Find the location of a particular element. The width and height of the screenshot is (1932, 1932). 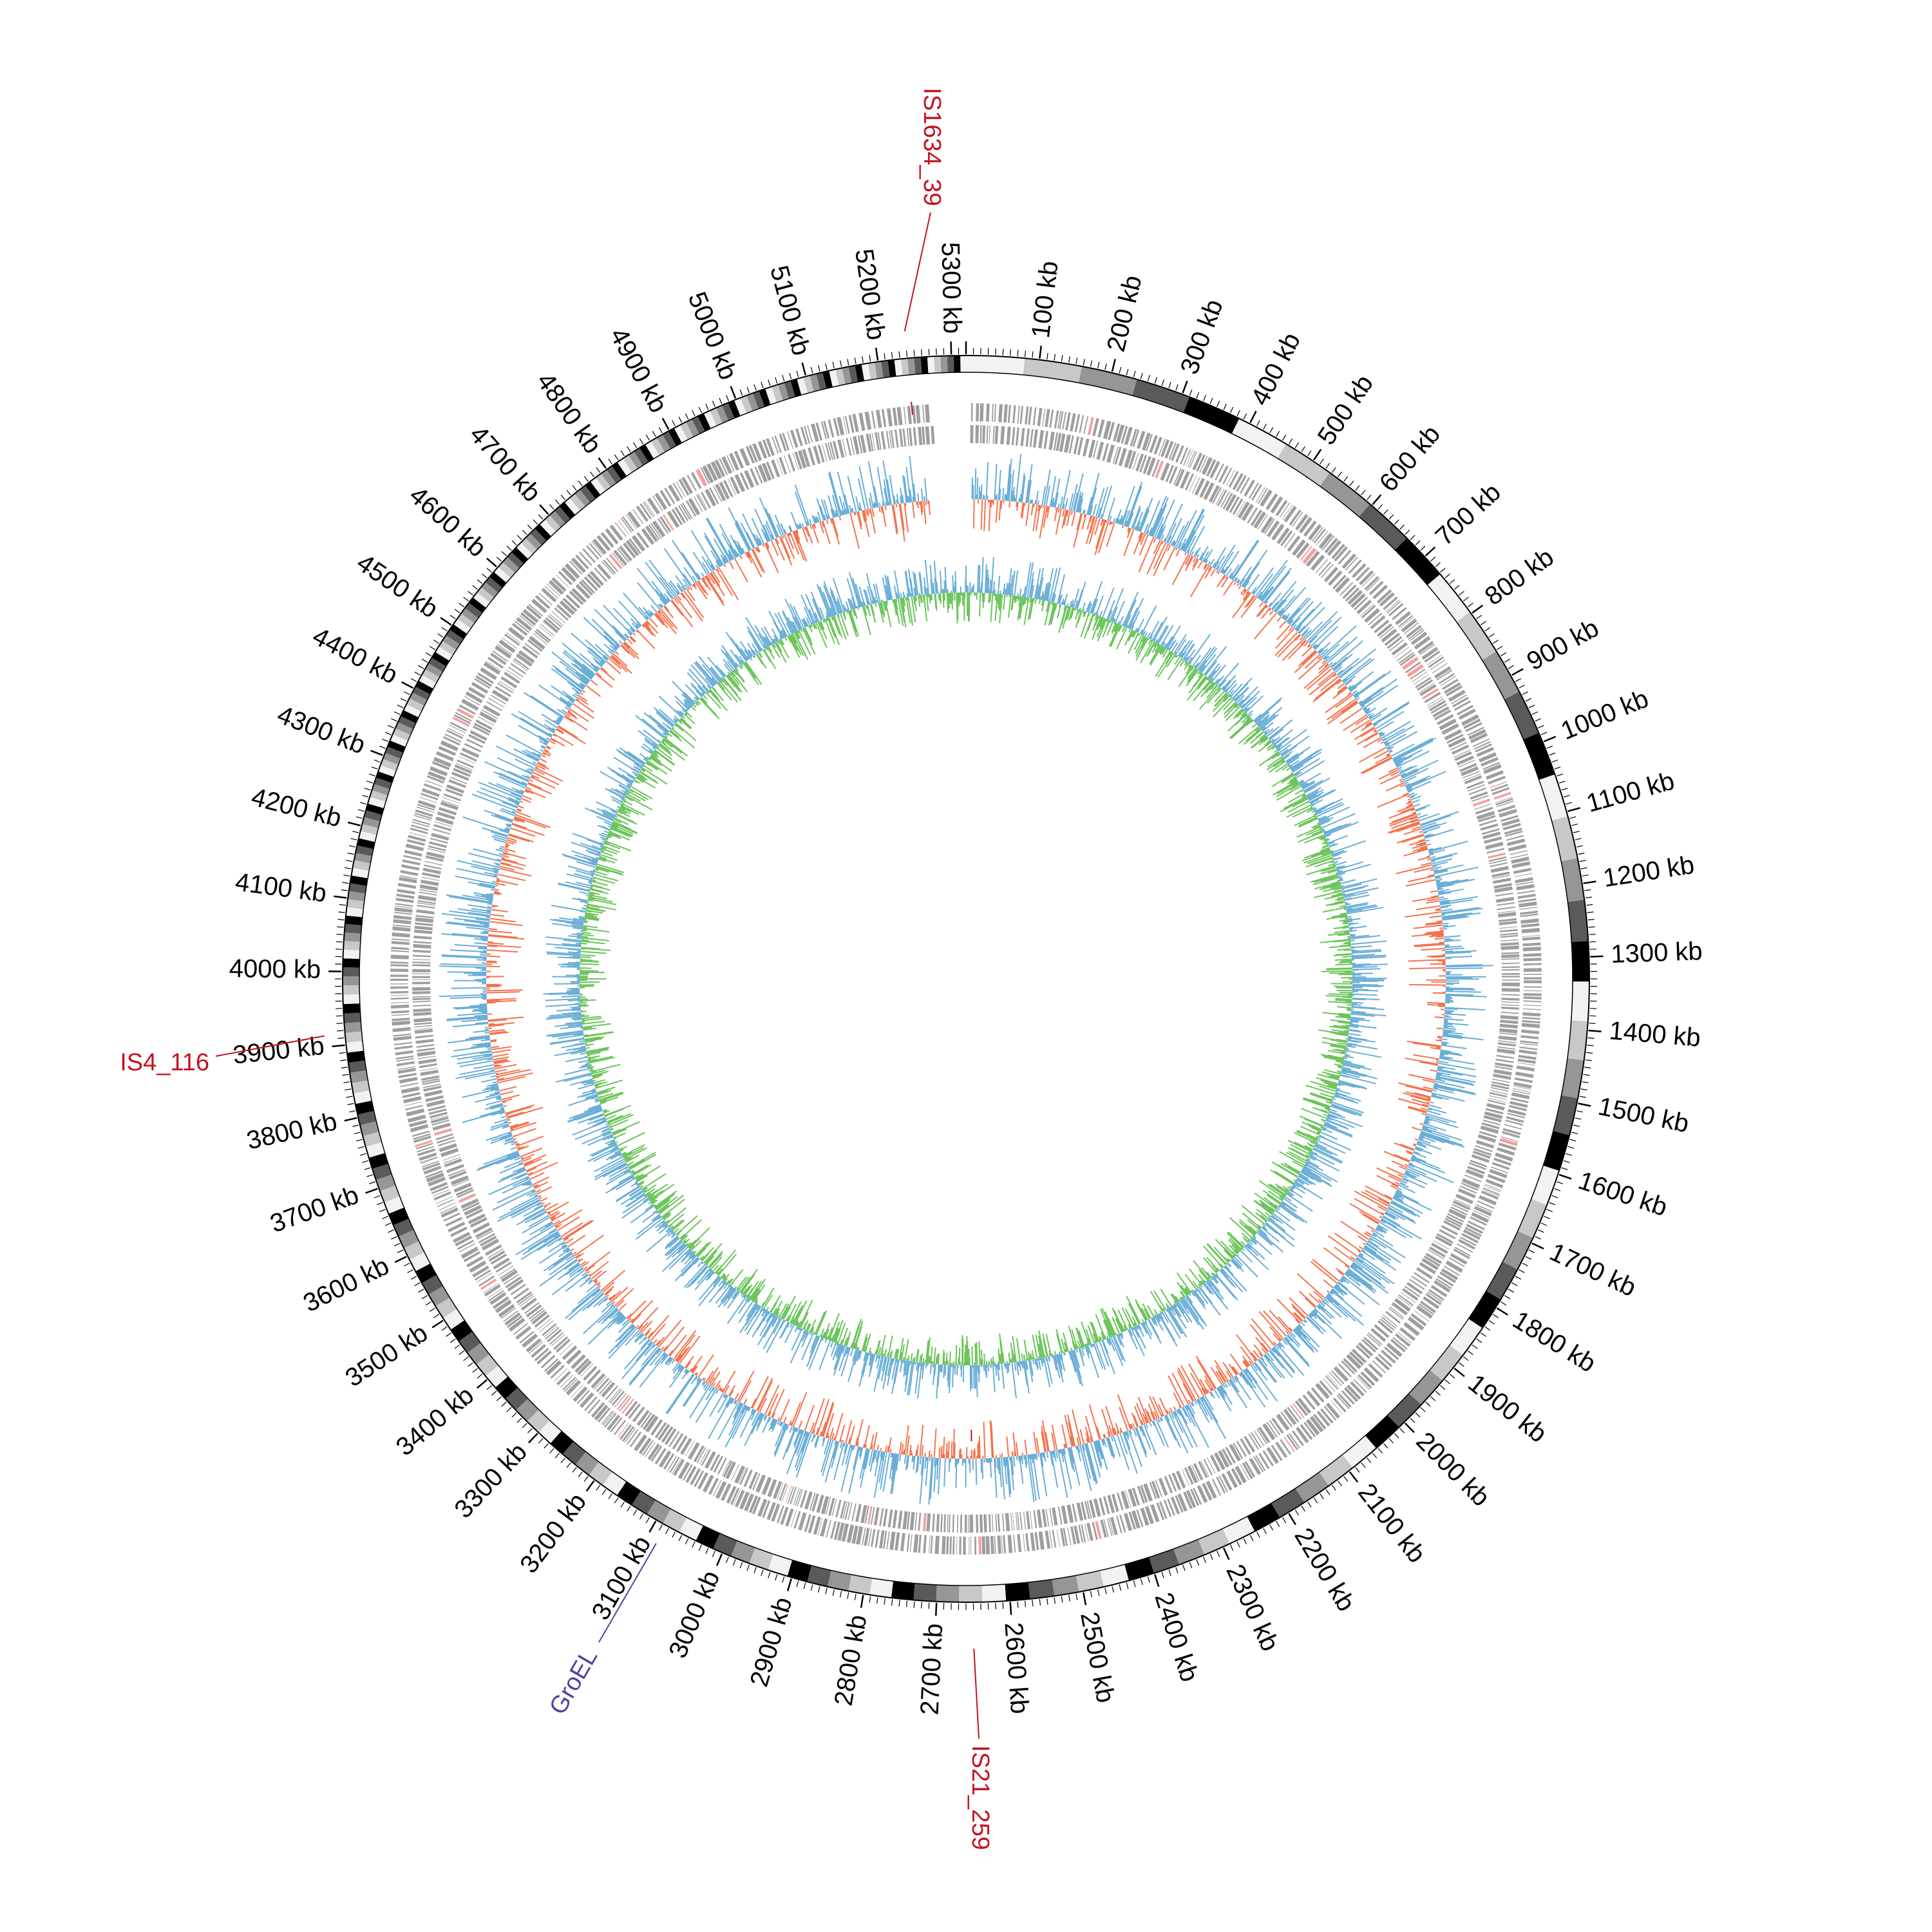

scale-tick-label: 2600 kb is located at coordinates (1016, 1669).